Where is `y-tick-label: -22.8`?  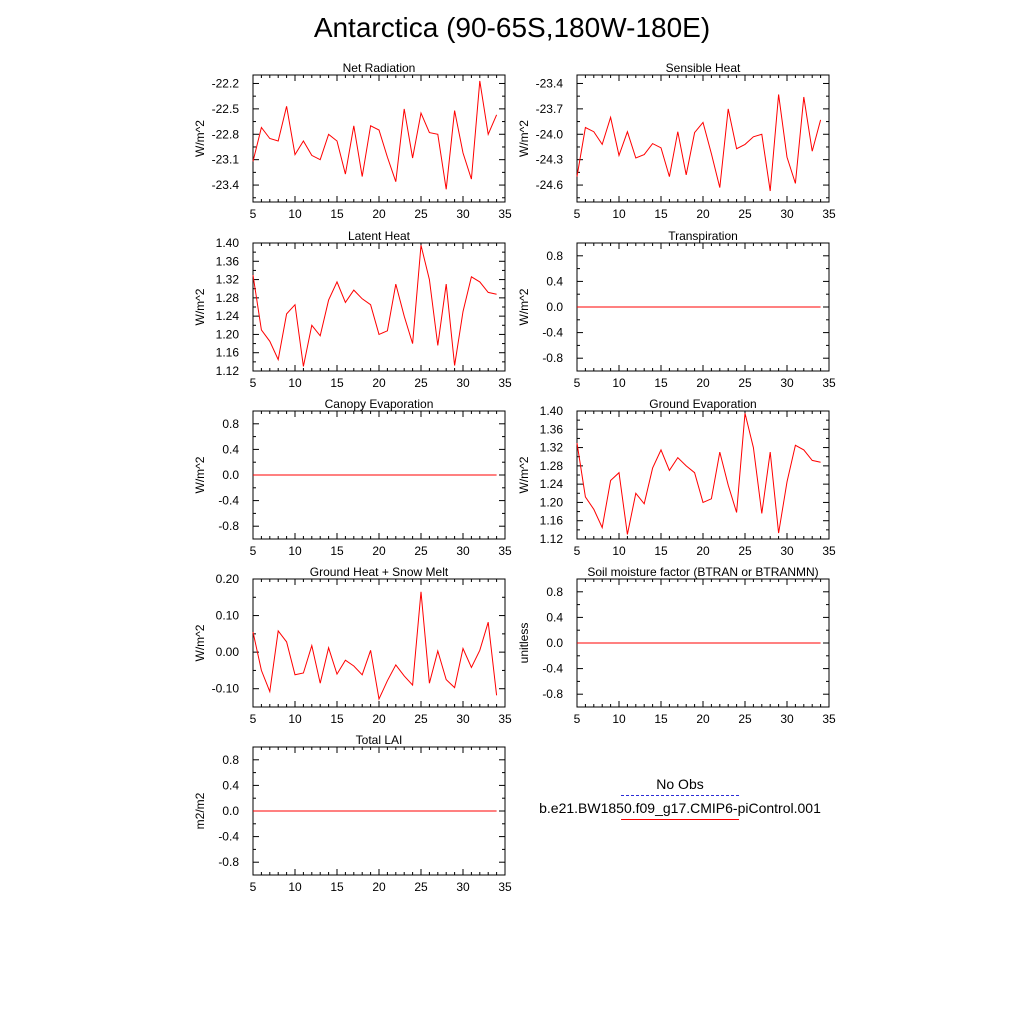 y-tick-label: -22.8 is located at coordinates (226, 134).